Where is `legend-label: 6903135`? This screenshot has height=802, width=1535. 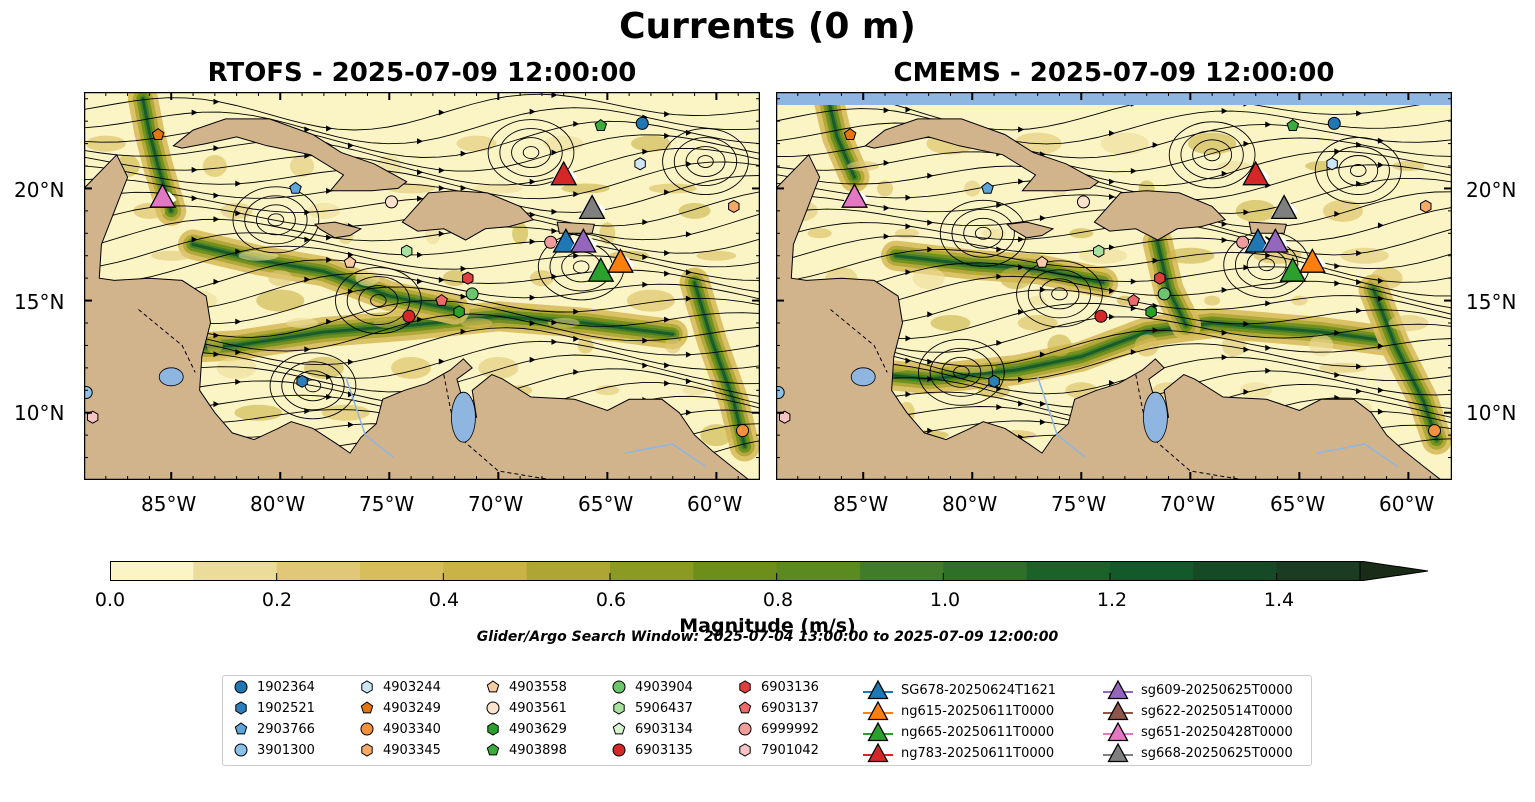
legend-label: 6903135 is located at coordinates (664, 750).